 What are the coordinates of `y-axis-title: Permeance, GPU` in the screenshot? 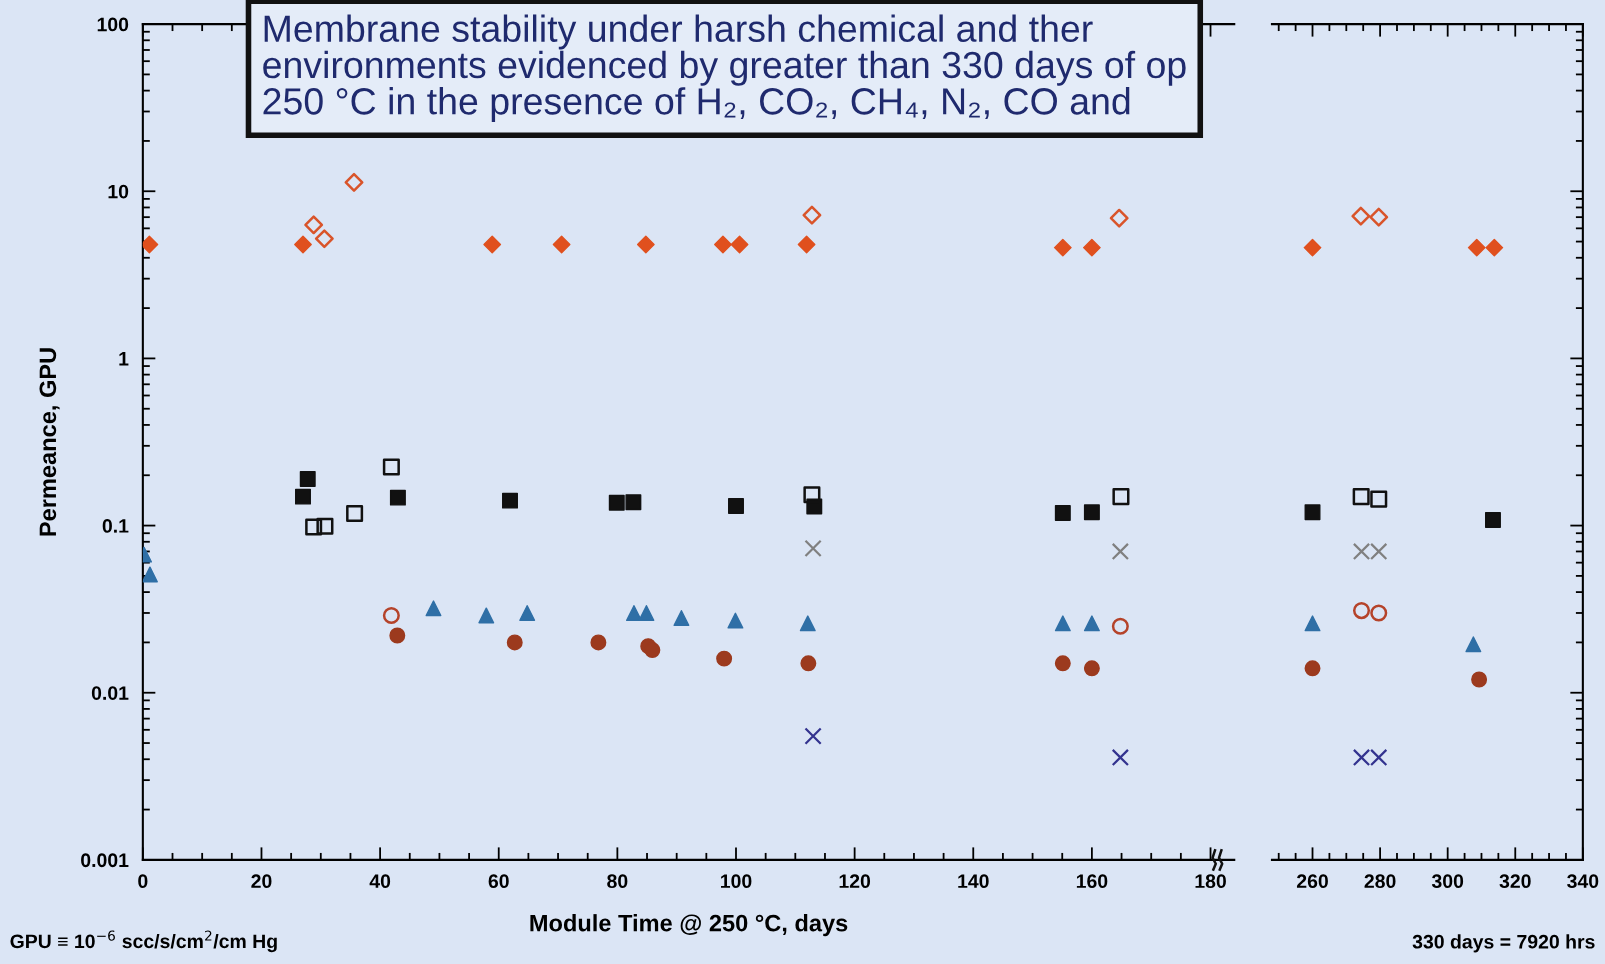 It's located at (49, 442).